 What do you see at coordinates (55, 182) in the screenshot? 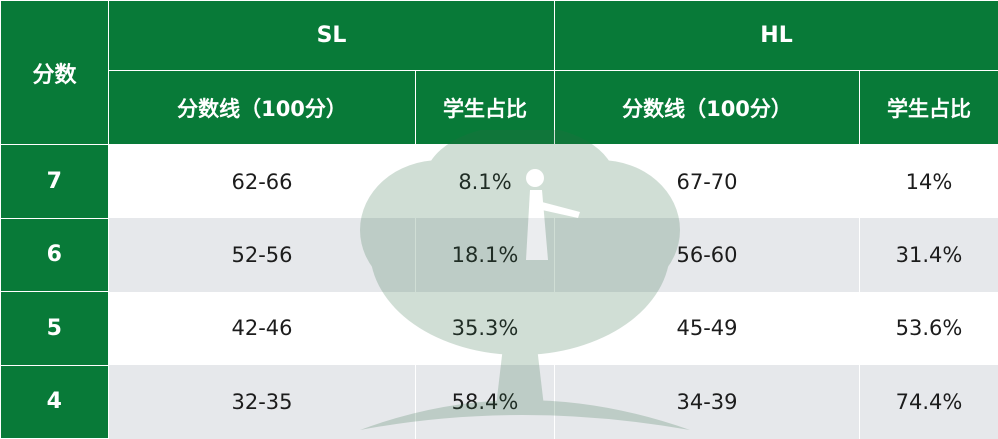
I see `score-cell: 7` at bounding box center [55, 182].